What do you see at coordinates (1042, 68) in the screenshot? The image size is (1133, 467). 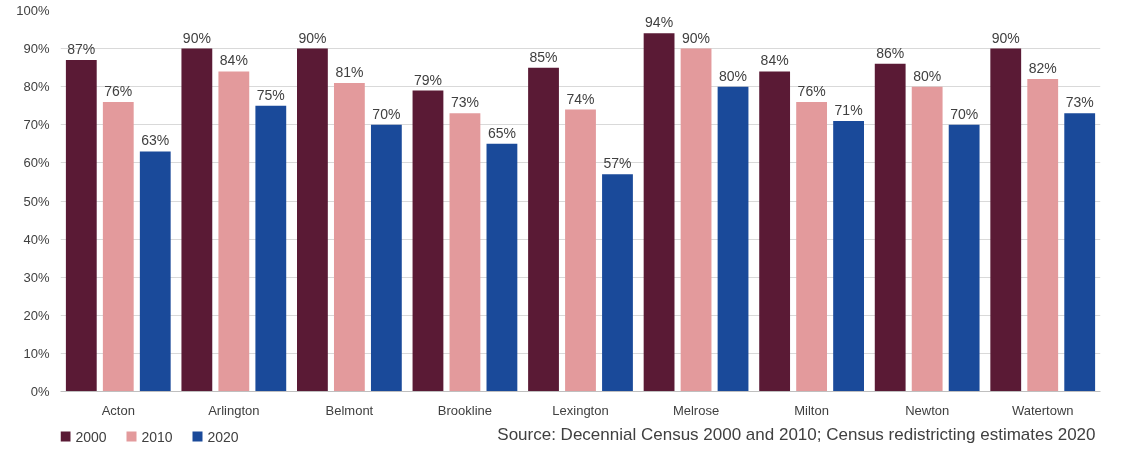 I see `data-label: 82%` at bounding box center [1042, 68].